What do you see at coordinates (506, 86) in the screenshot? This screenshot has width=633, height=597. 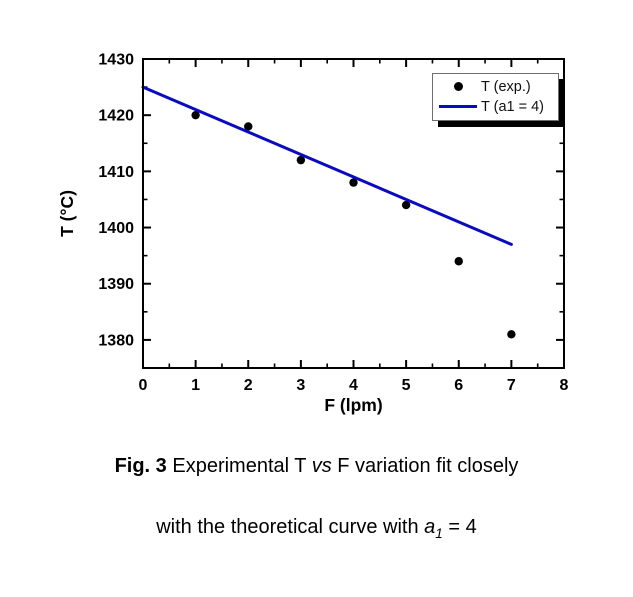 I see `legend-label-exp: T (exp.)` at bounding box center [506, 86].